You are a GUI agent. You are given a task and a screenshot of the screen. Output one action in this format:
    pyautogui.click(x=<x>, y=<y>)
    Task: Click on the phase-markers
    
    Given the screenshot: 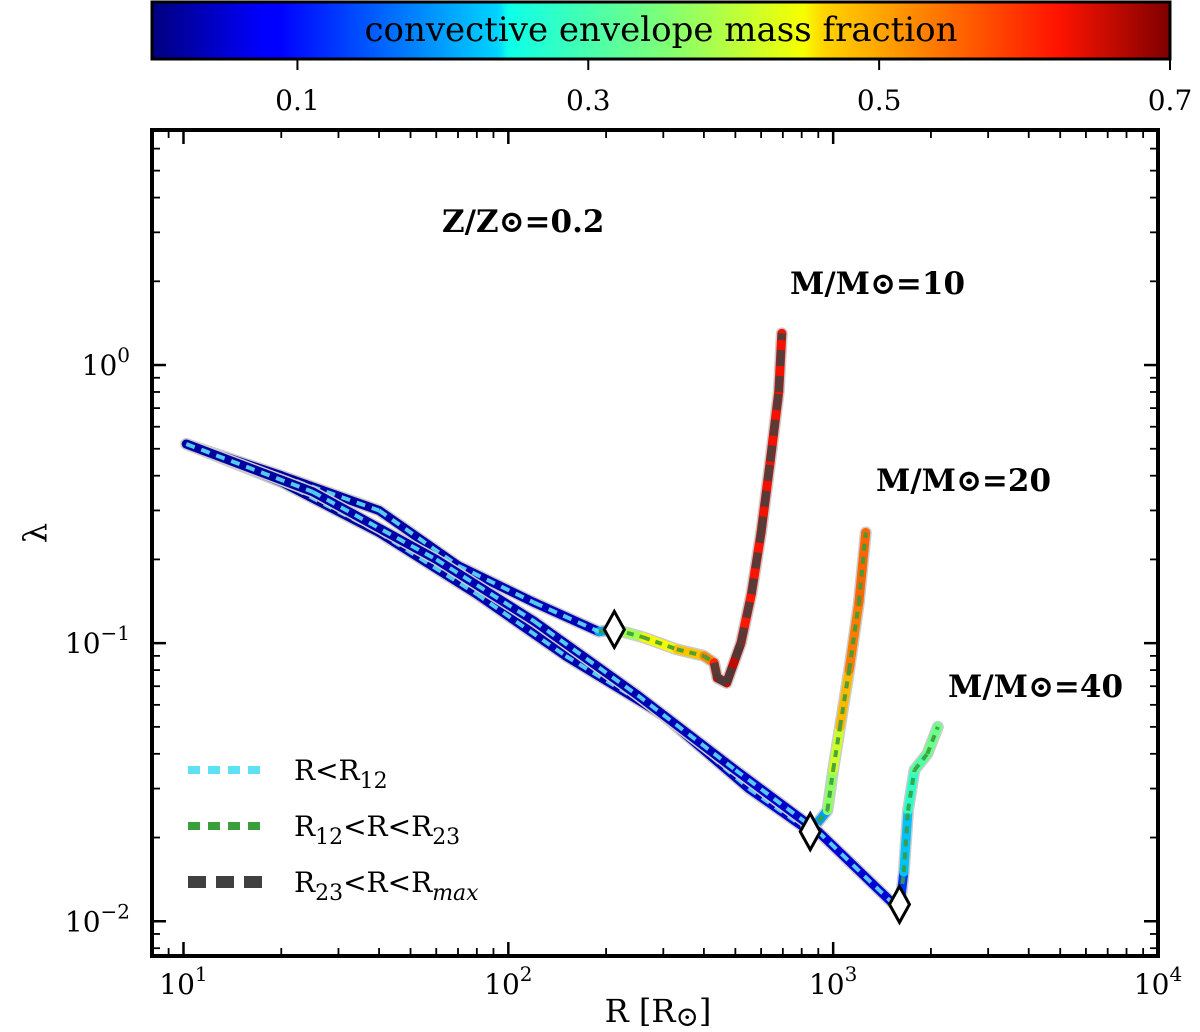 What is the action you would take?
    pyautogui.click(x=757, y=767)
    